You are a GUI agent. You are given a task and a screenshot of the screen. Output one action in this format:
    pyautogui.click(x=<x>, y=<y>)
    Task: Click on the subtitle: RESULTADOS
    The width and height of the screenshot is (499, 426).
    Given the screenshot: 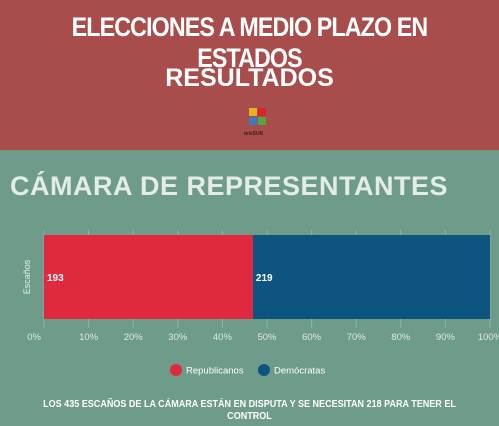 What is the action you would take?
    pyautogui.click(x=249, y=78)
    